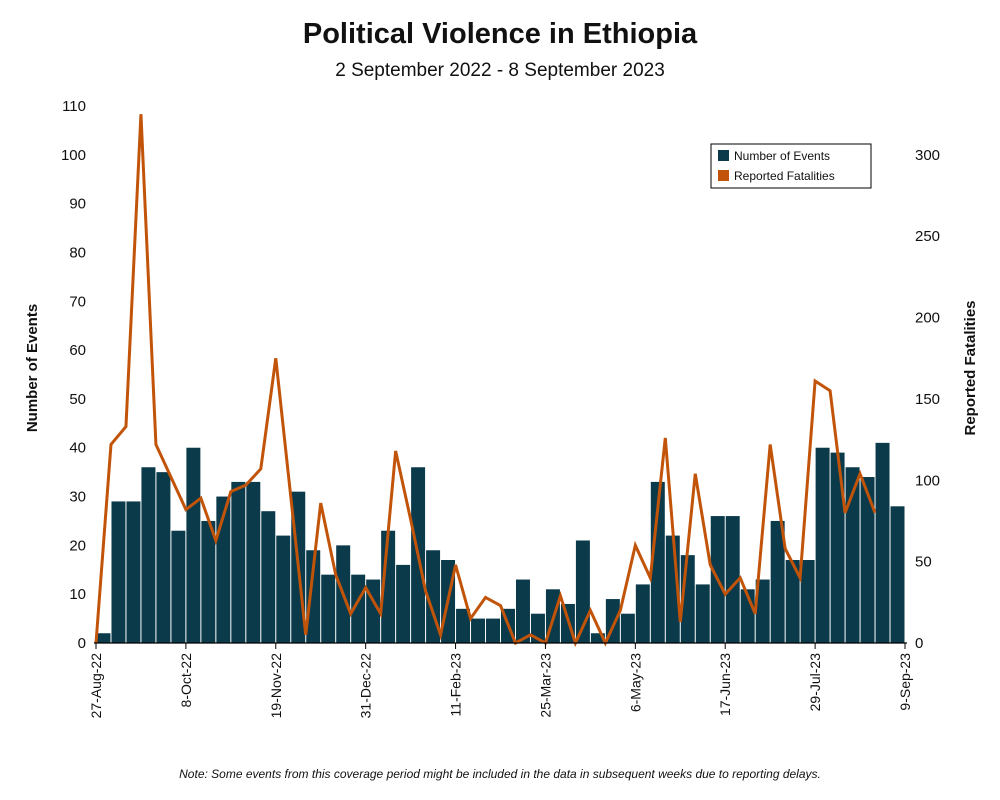 This screenshot has width=1000, height=800. What do you see at coordinates (32, 368) in the screenshot?
I see `y-axis-label: Number of Events` at bounding box center [32, 368].